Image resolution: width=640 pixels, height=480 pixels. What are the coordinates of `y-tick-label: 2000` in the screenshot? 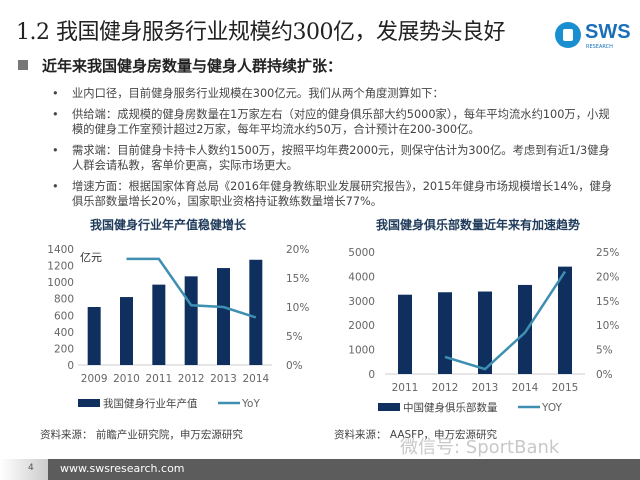 It's located at (361, 326).